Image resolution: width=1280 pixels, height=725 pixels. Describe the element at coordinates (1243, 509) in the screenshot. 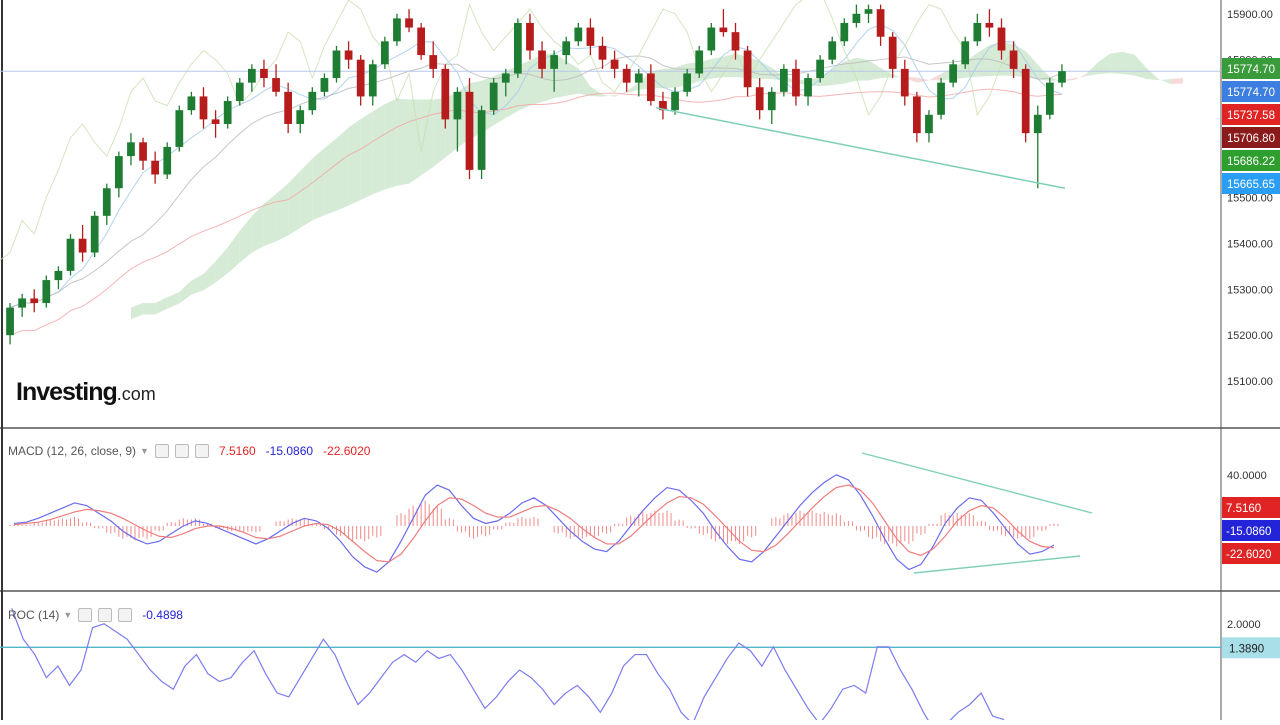

I see `macd-value-tag-label: 7.5160` at that location.